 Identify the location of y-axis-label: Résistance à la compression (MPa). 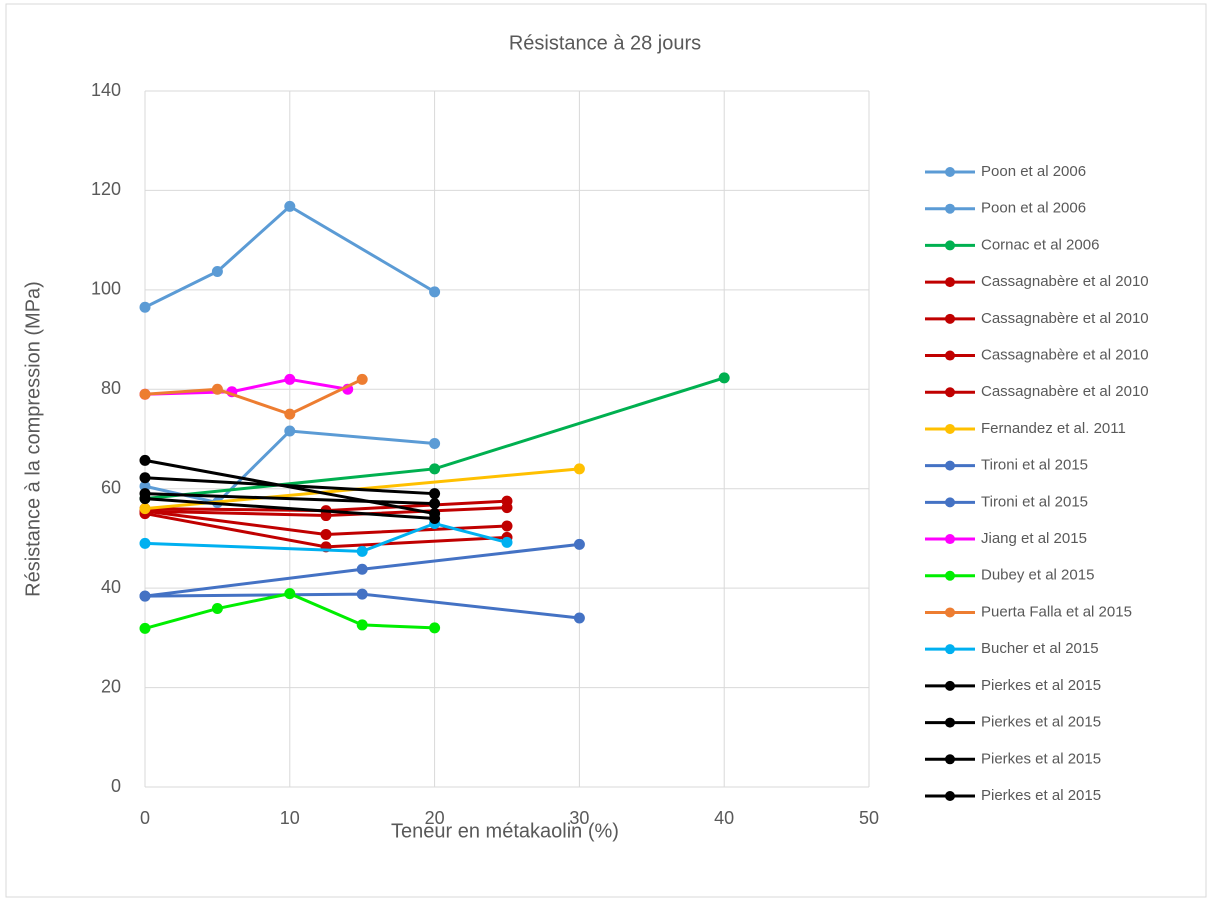
(33, 439).